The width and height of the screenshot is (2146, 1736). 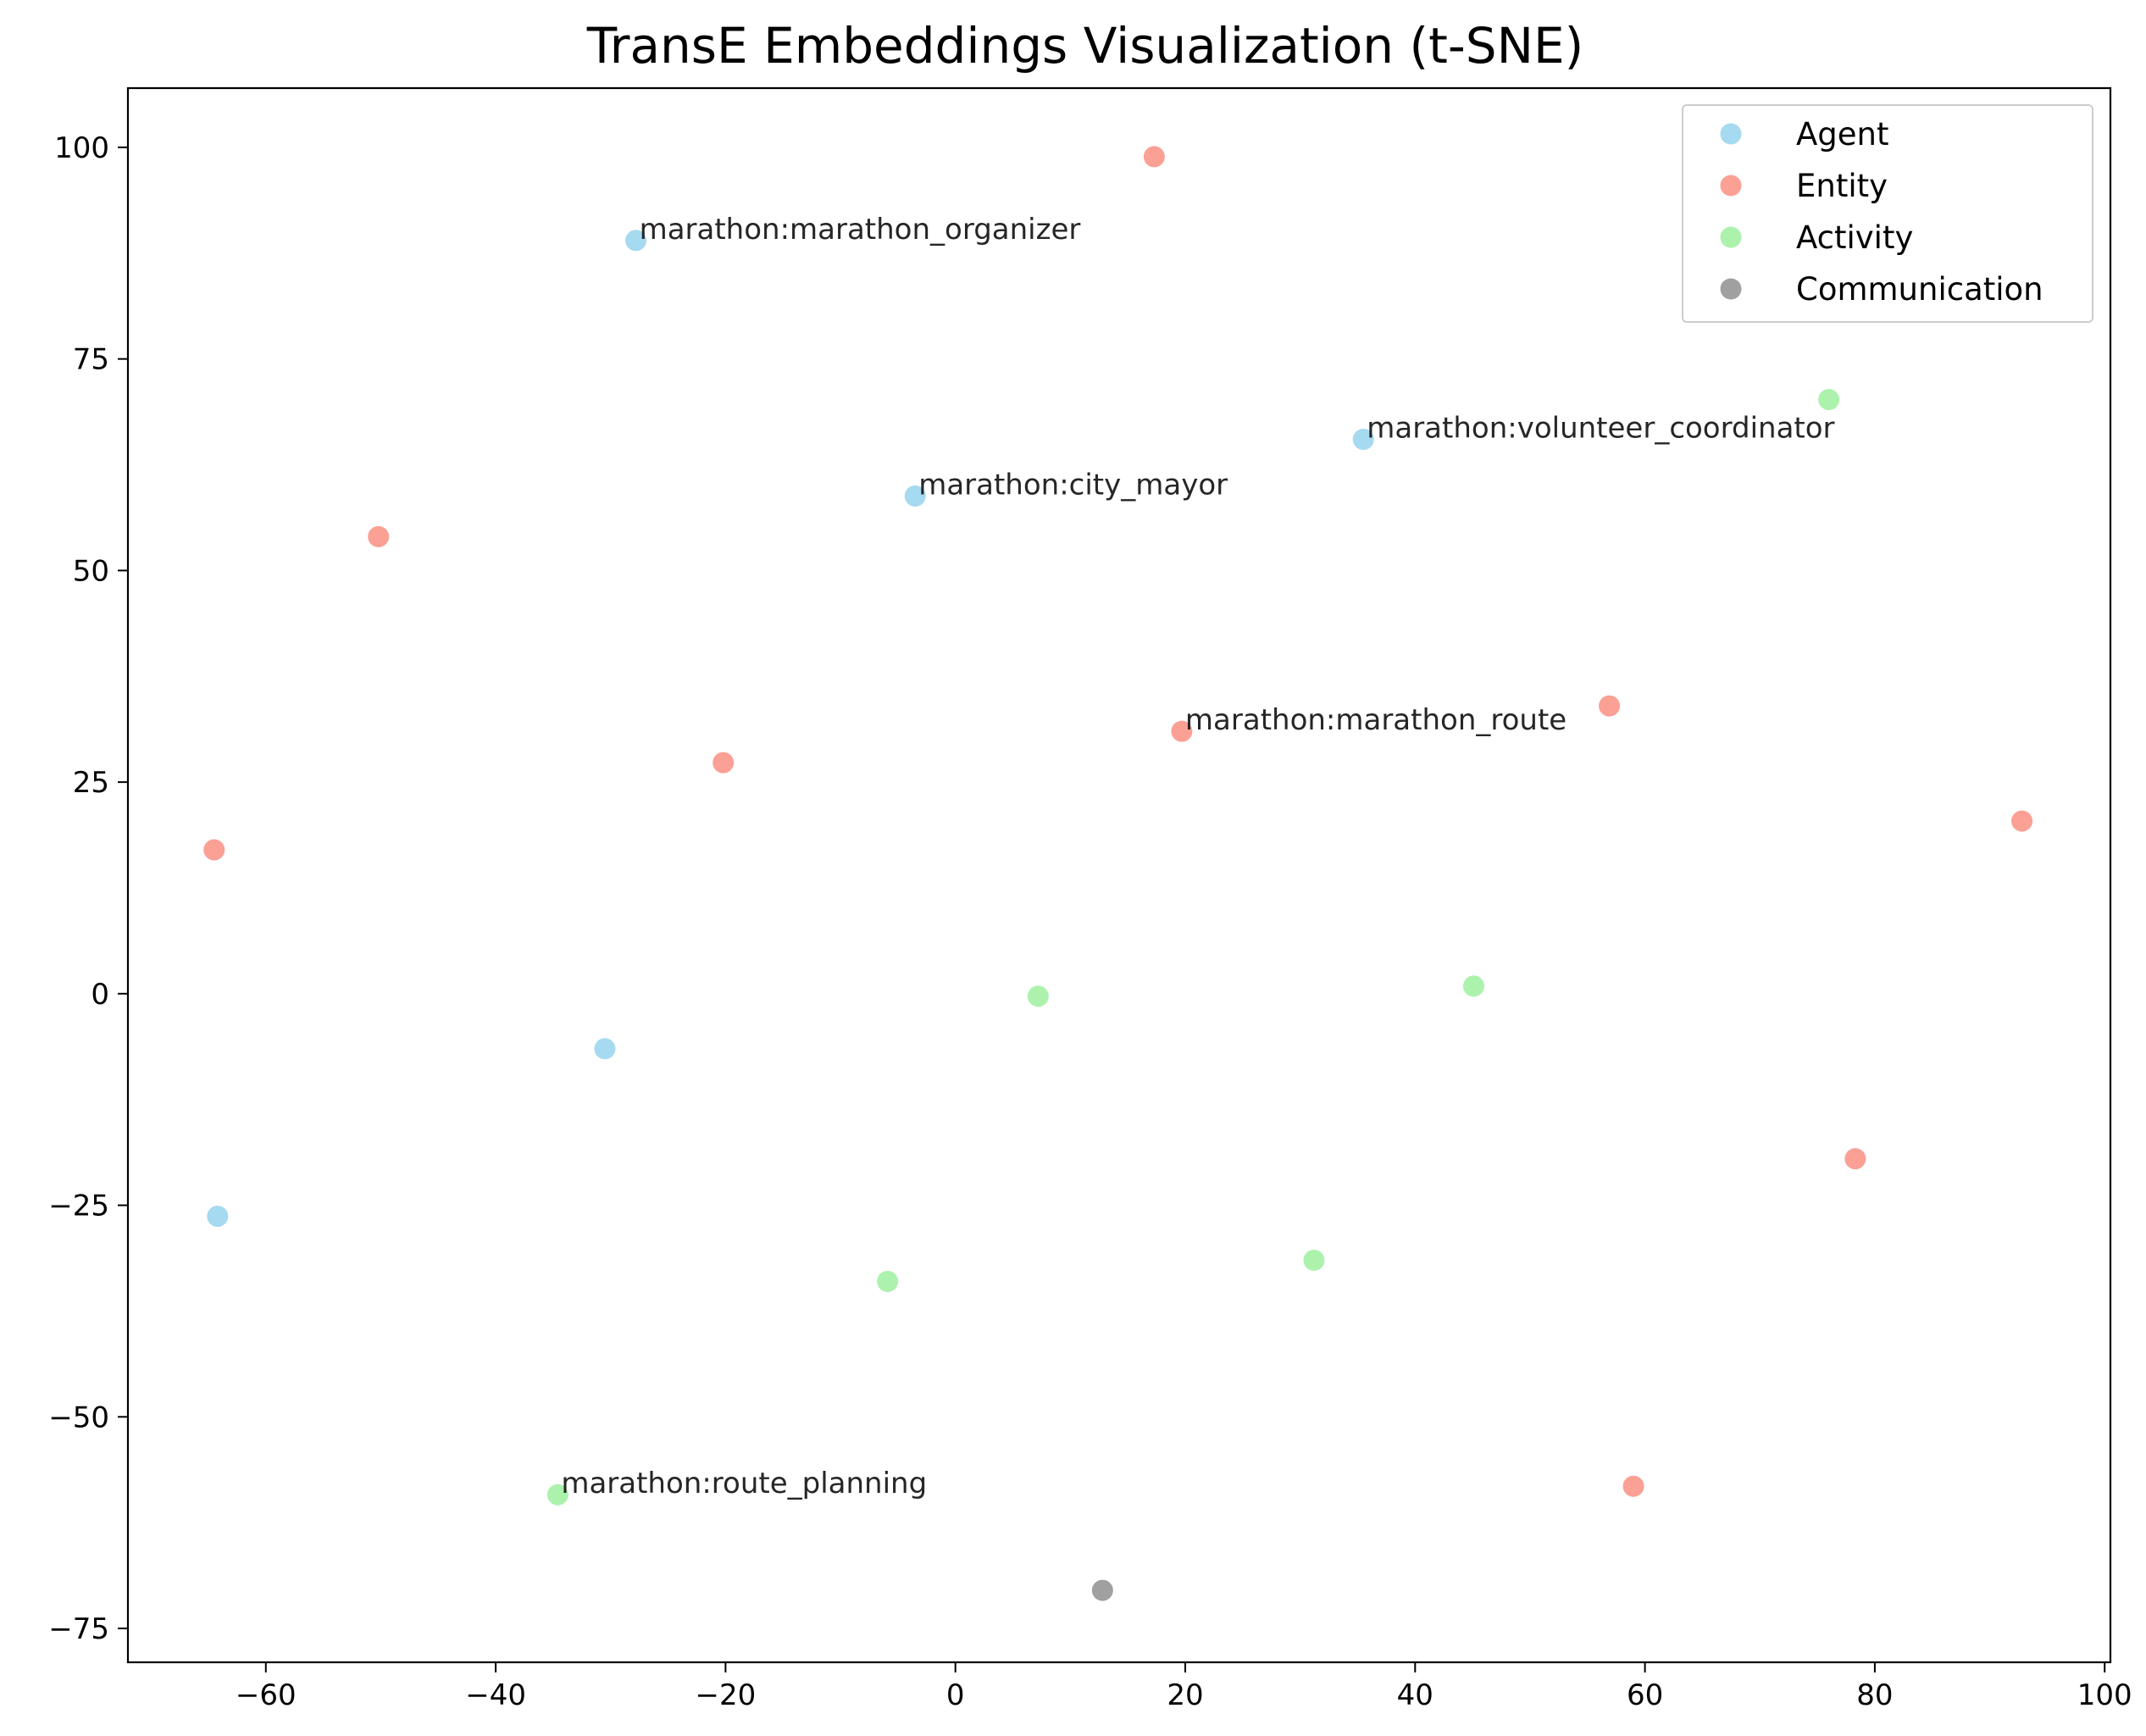 What do you see at coordinates (78, 1629) in the screenshot?
I see `y-tick-label: −75` at bounding box center [78, 1629].